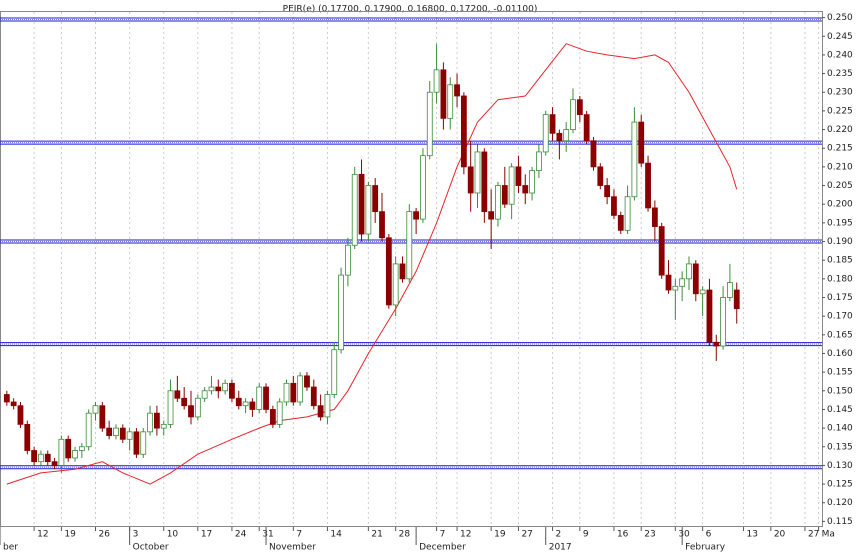 The width and height of the screenshot is (857, 553). Describe the element at coordinates (840, 55) in the screenshot. I see `y-tick-label: 0.240` at that location.